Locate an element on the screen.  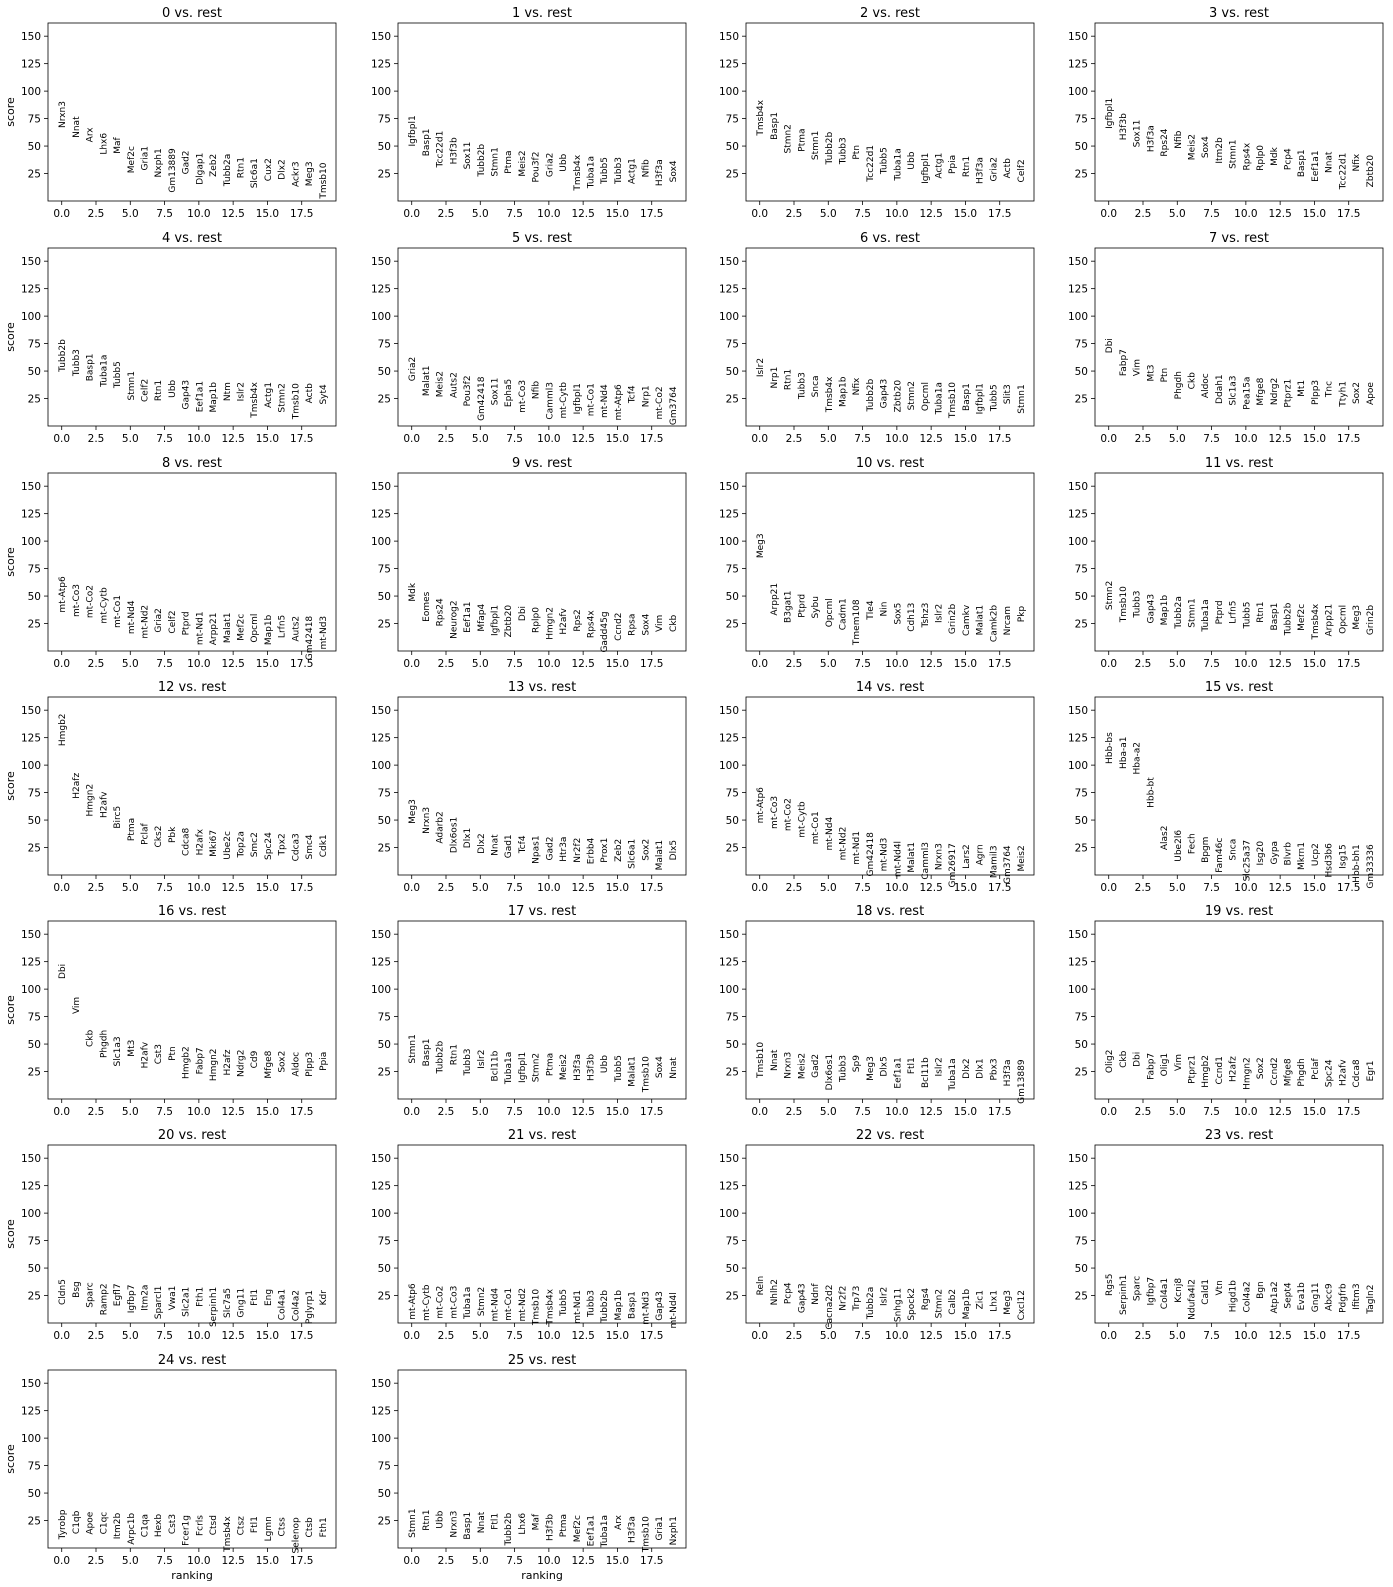
y-axis-label: score is located at coordinates (10, 562).